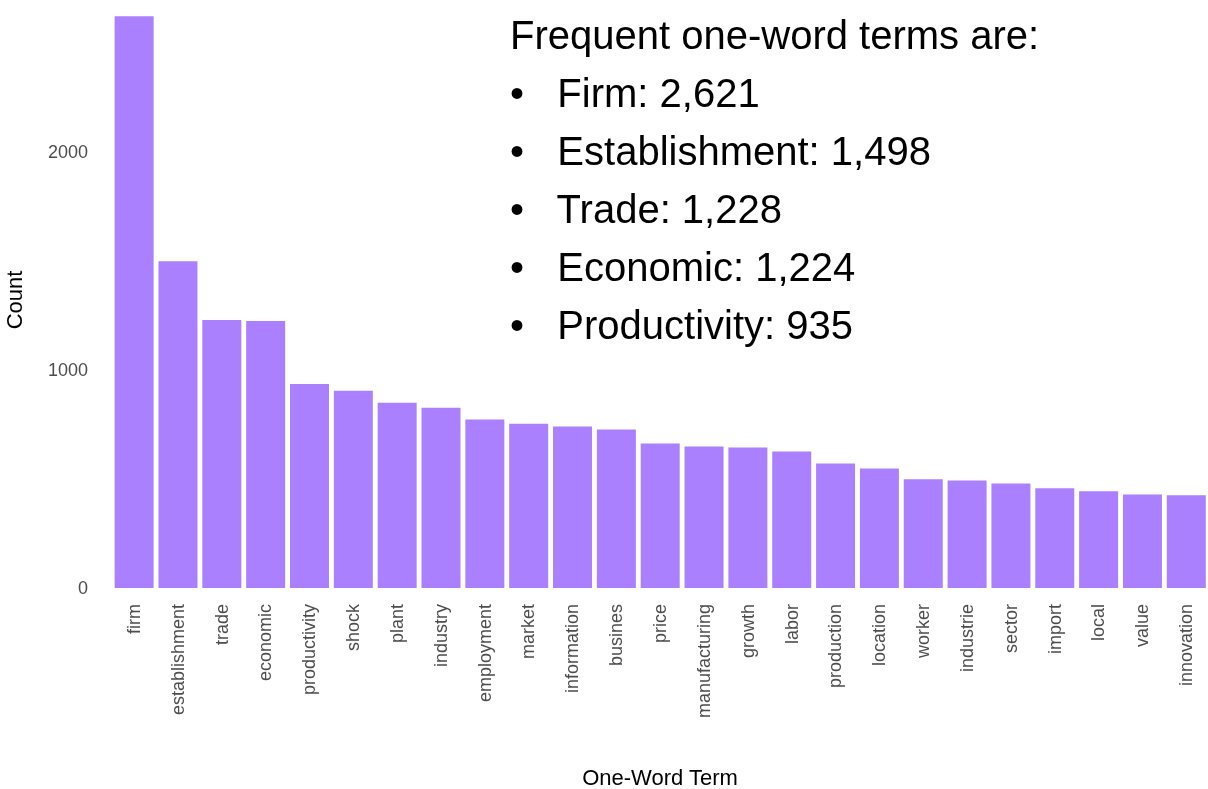  I want to click on x-tick-label: market, so click(528, 632).